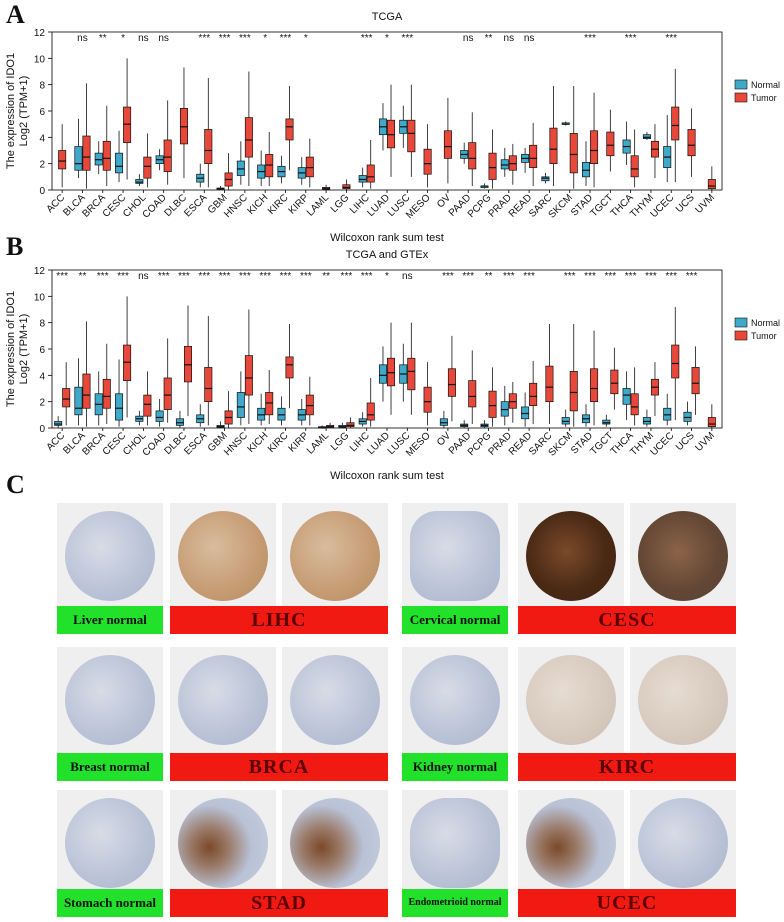 This screenshot has width=784, height=922. Describe the element at coordinates (455, 843) in the screenshot. I see `ihc-endometrioid-normal-image` at that location.